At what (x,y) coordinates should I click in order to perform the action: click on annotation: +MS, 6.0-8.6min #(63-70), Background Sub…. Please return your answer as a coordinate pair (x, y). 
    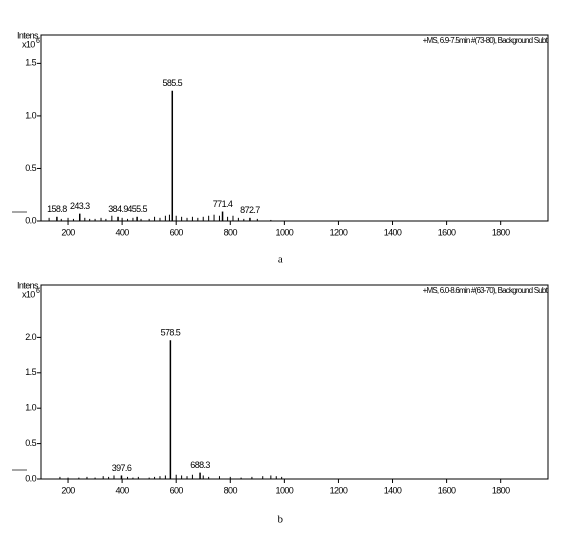
    Looking at the image, I should click on (486, 290).